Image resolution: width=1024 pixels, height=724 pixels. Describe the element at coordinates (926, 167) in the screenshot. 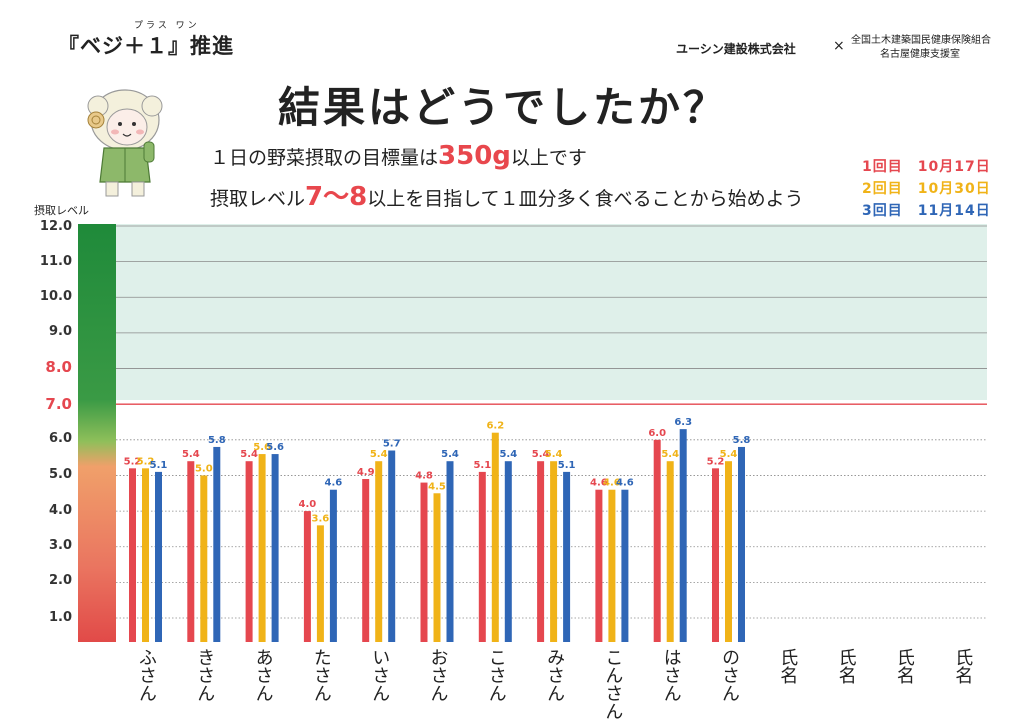

I see `legend-round-1: 1回目 10月17日` at that location.